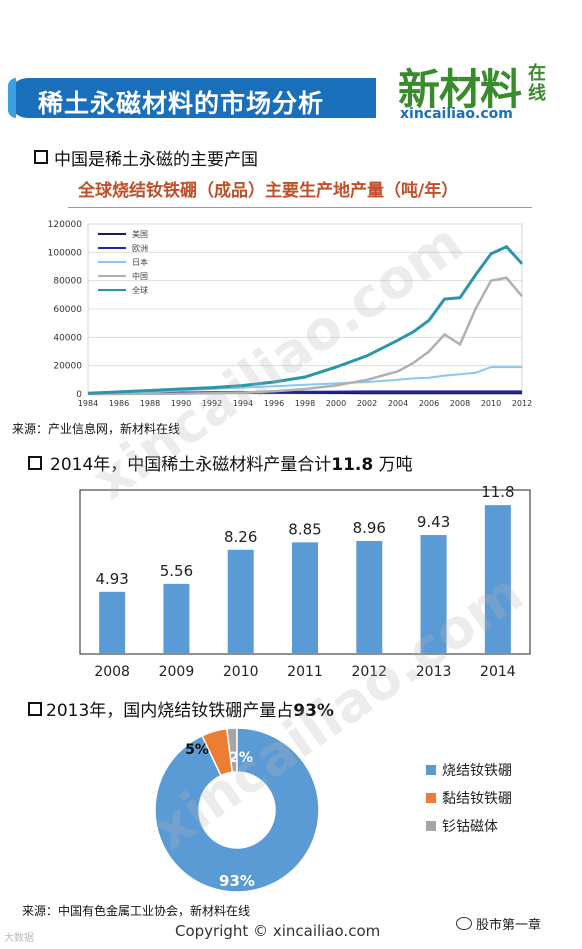 This screenshot has width=582, height=949. I want to click on y-tick-label: 60000, so click(67, 310).